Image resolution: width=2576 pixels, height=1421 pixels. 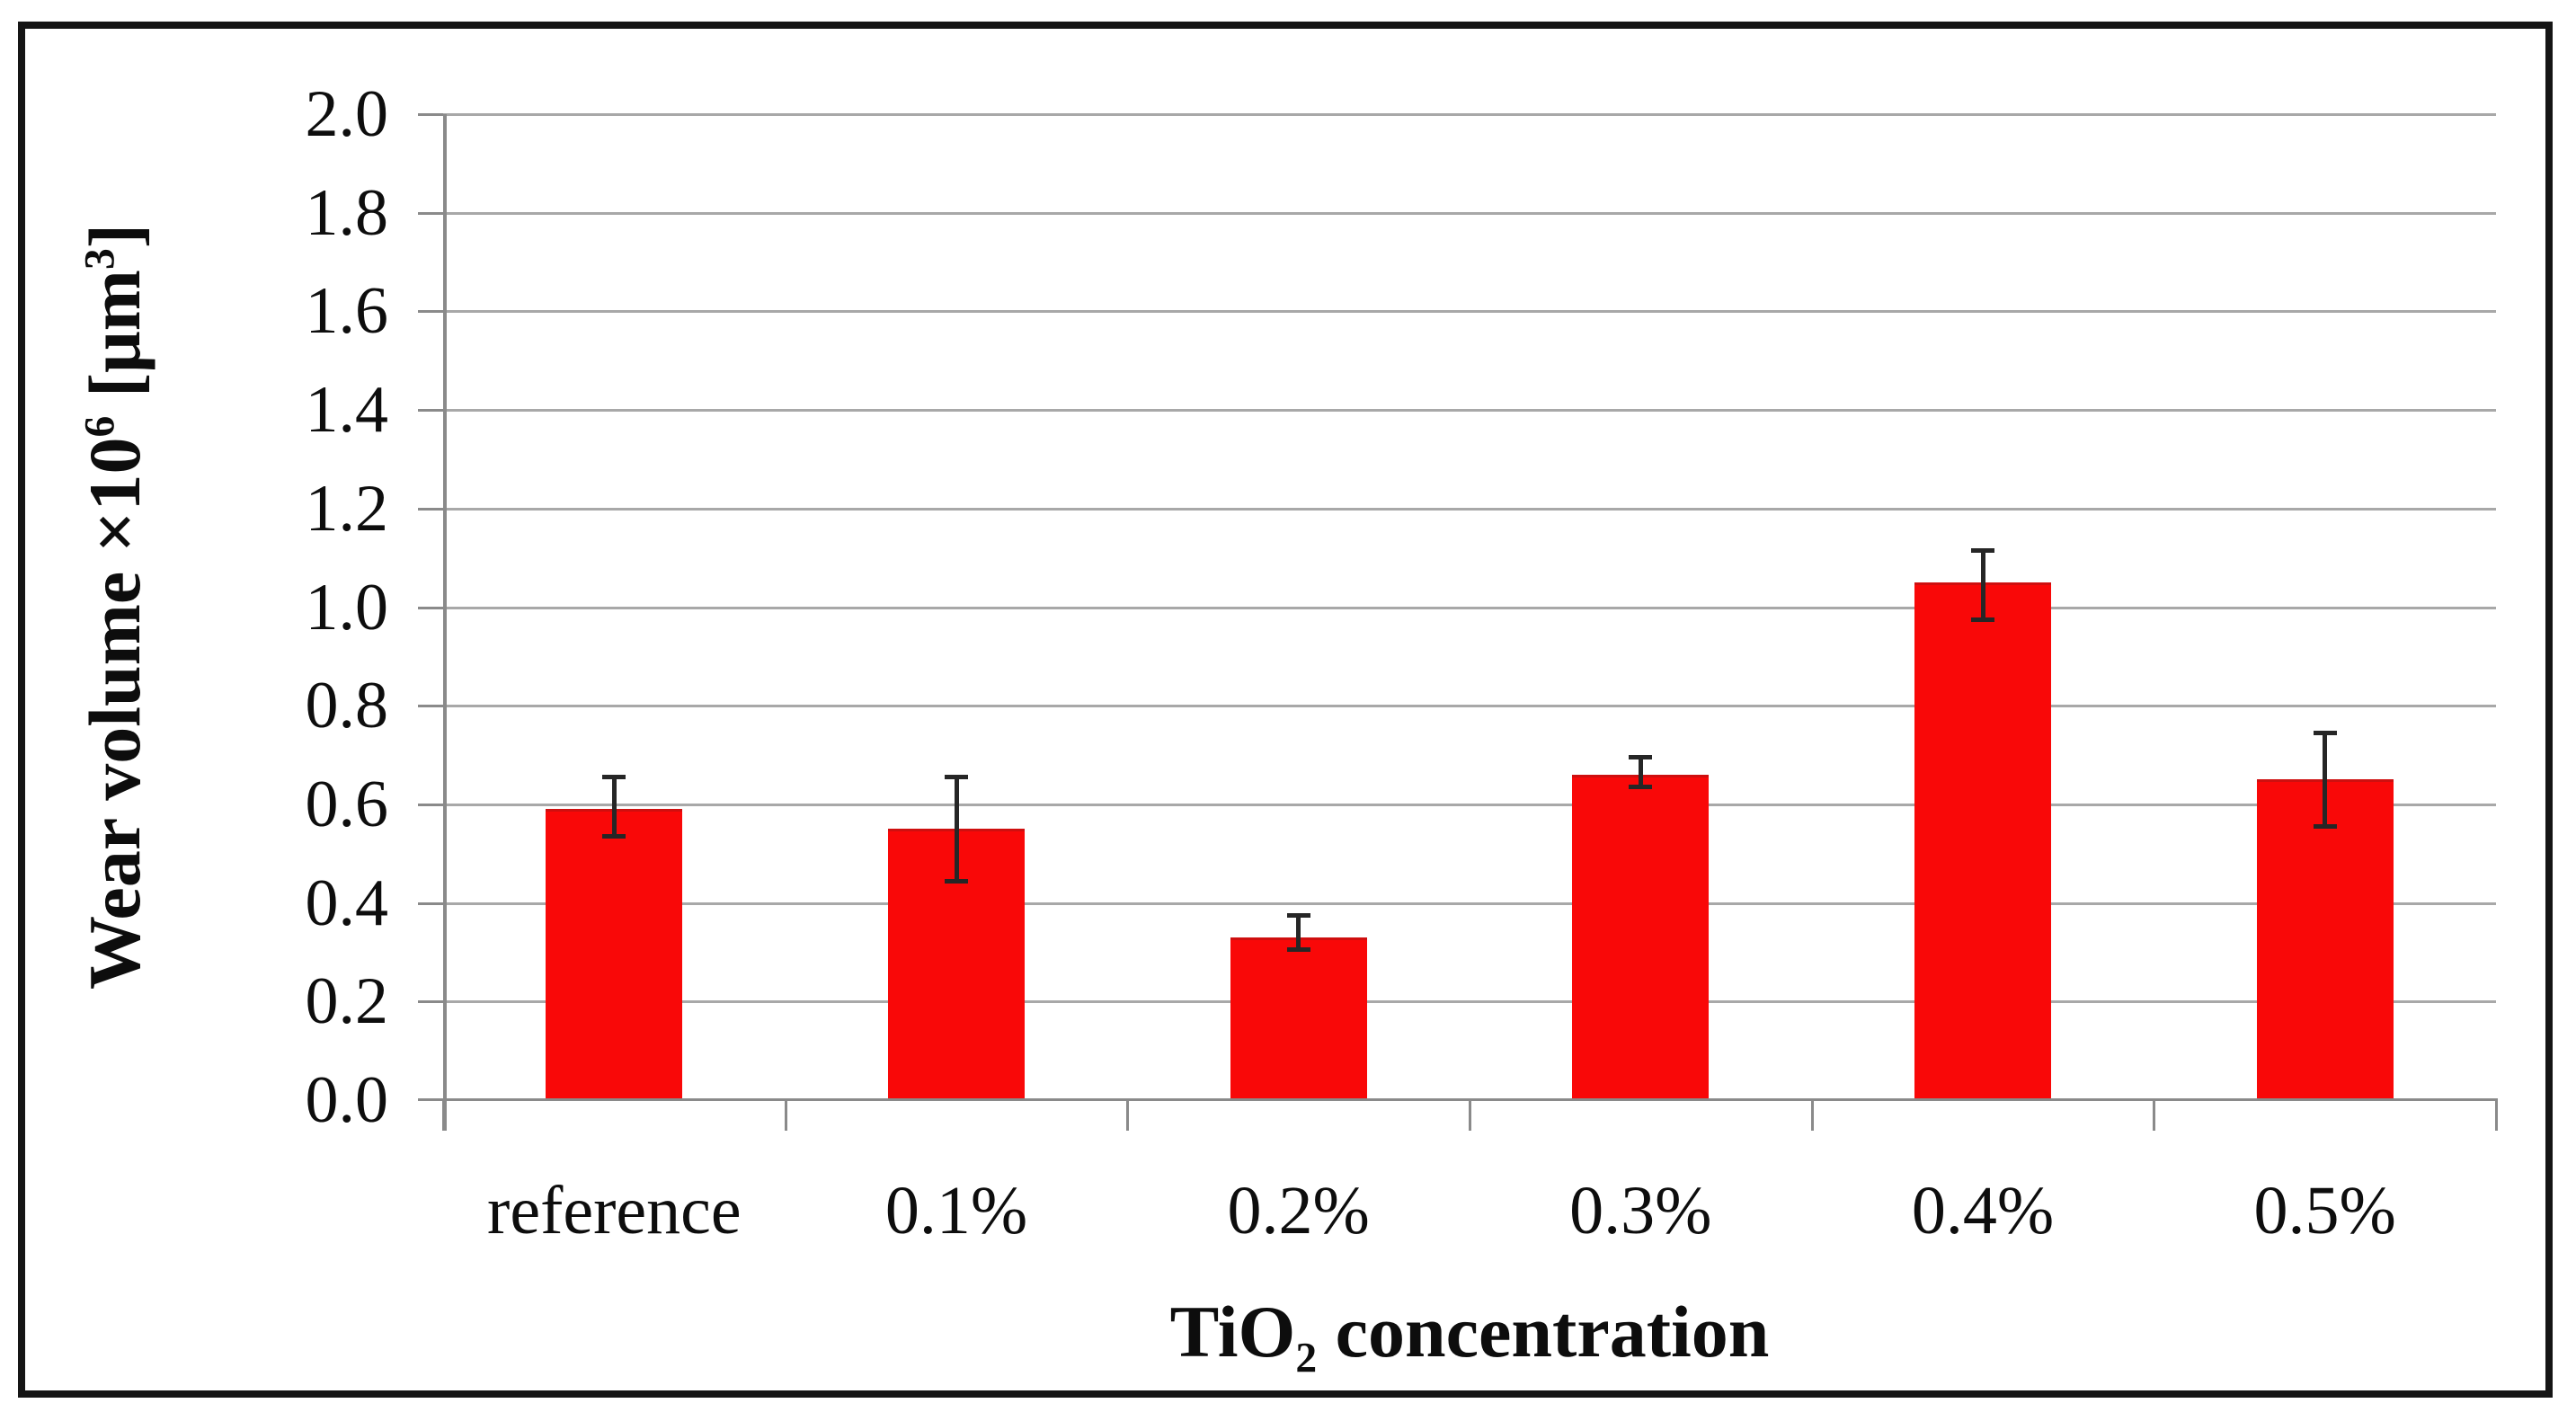 I want to click on title-text: ], so click(x=114, y=236).